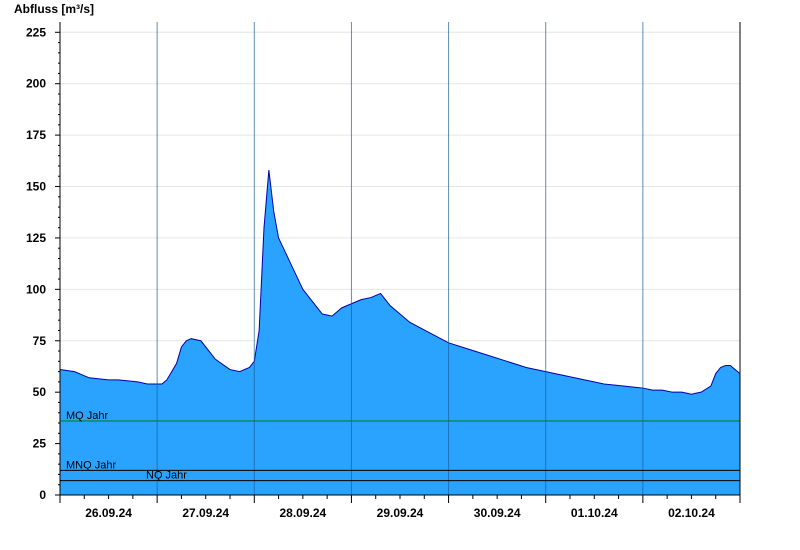 The image size is (800, 550). I want to click on ref-label-1: MNQ Jahr, so click(91, 465).